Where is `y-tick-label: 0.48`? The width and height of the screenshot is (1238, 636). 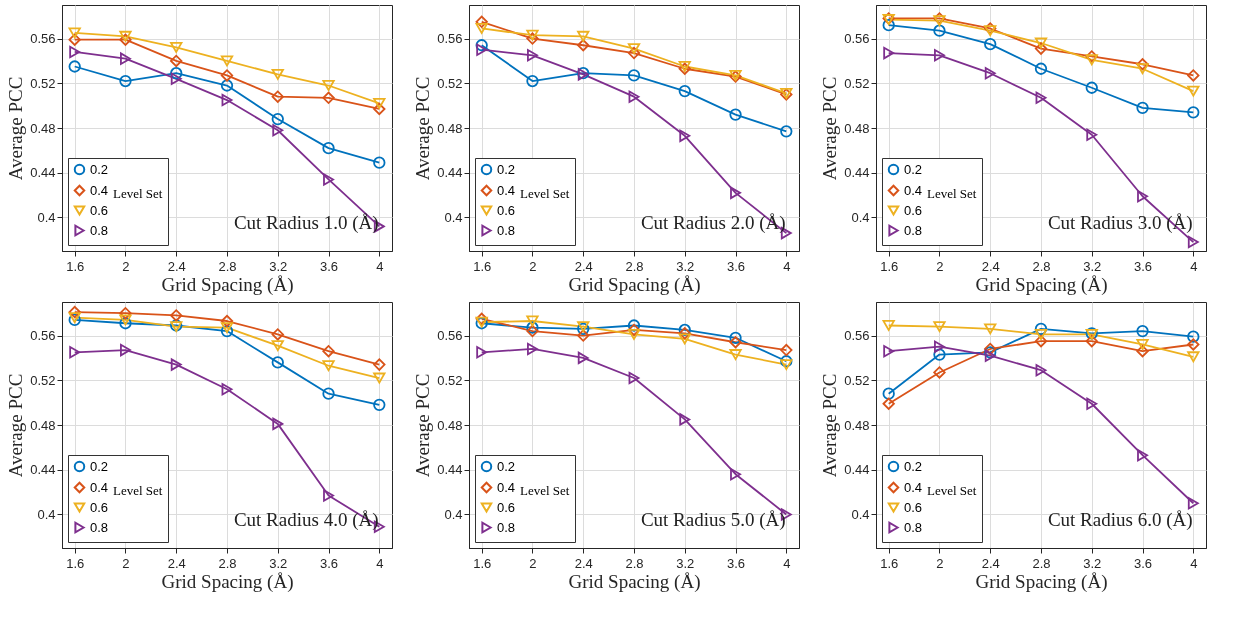
y-tick-label: 0.48 is located at coordinates (43, 425).